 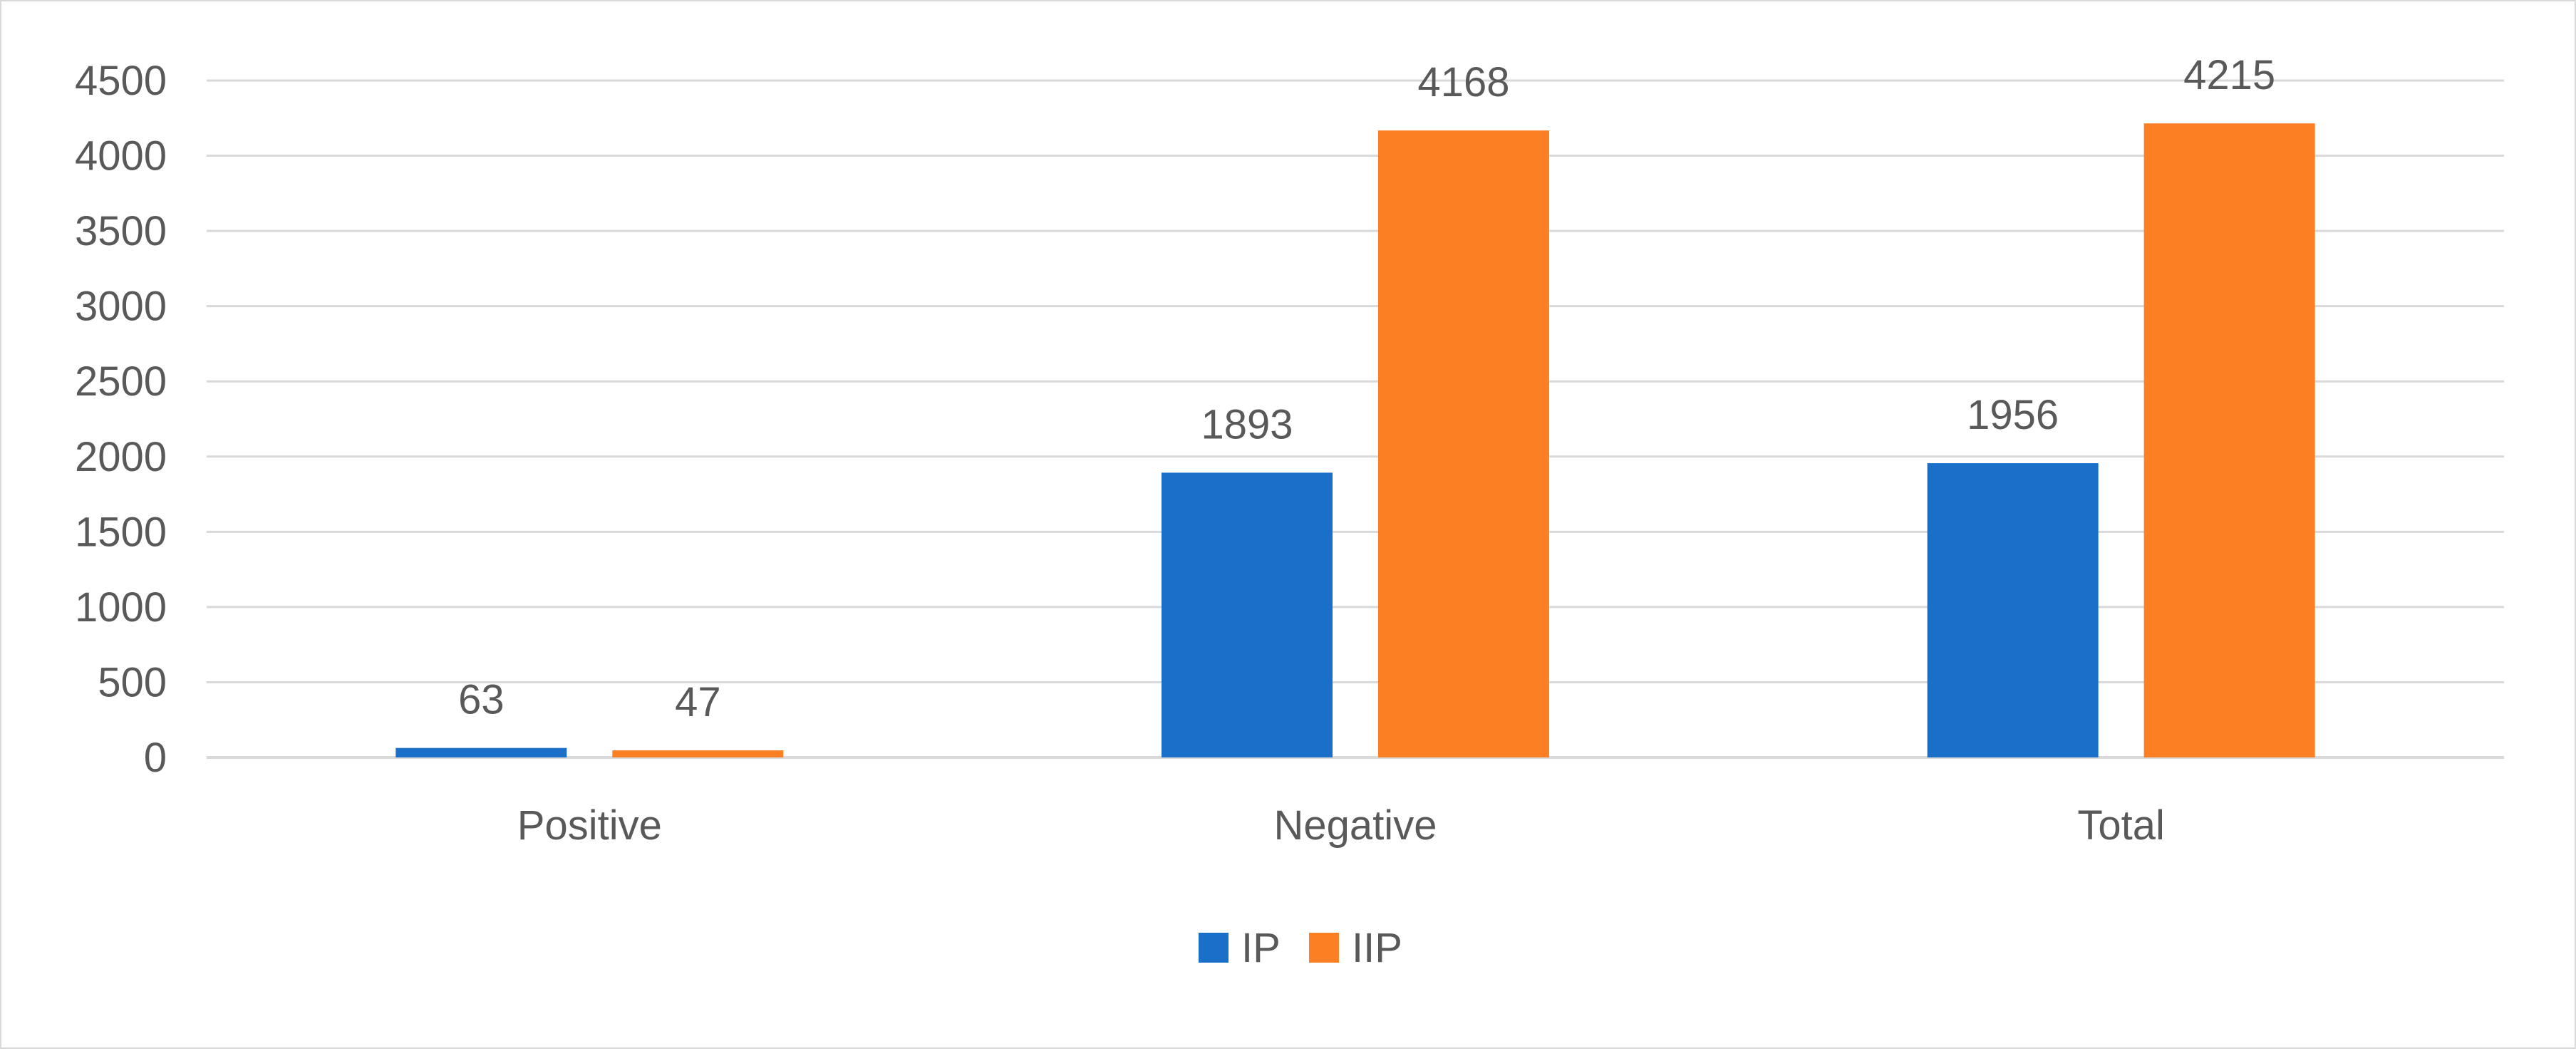 What do you see at coordinates (121, 307) in the screenshot?
I see `y-tick-label: 3000` at bounding box center [121, 307].